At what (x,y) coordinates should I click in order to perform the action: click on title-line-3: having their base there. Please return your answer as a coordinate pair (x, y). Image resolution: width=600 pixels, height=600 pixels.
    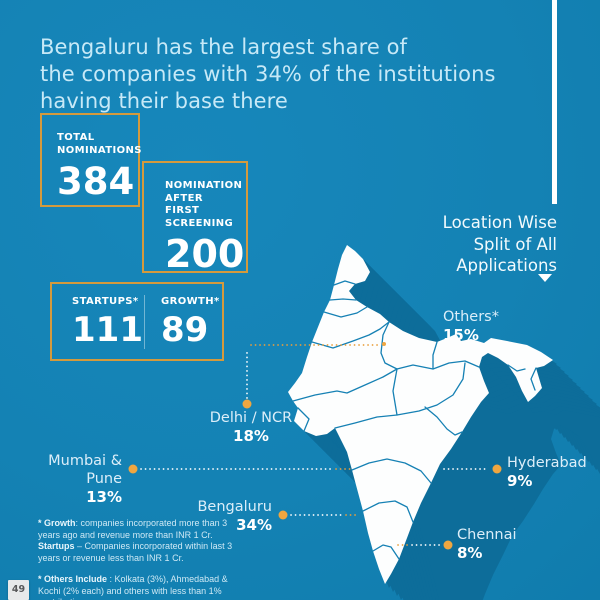
    Looking at the image, I should click on (164, 101).